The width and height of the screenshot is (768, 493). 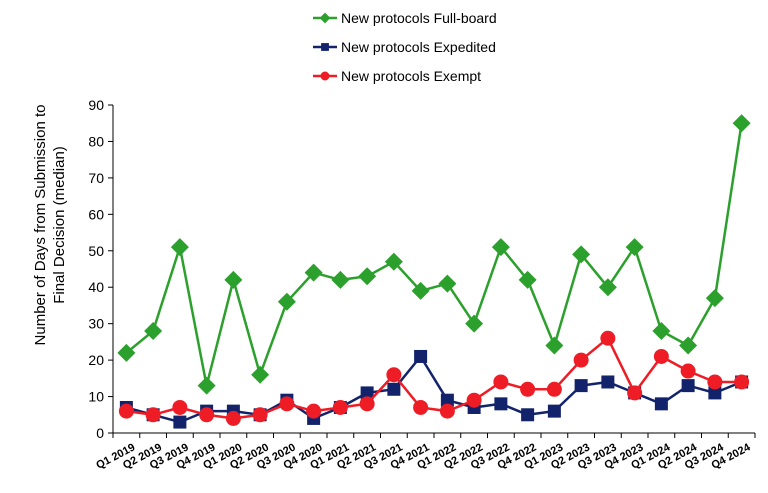 I want to click on y-tick-label: 40, so click(x=96, y=287).